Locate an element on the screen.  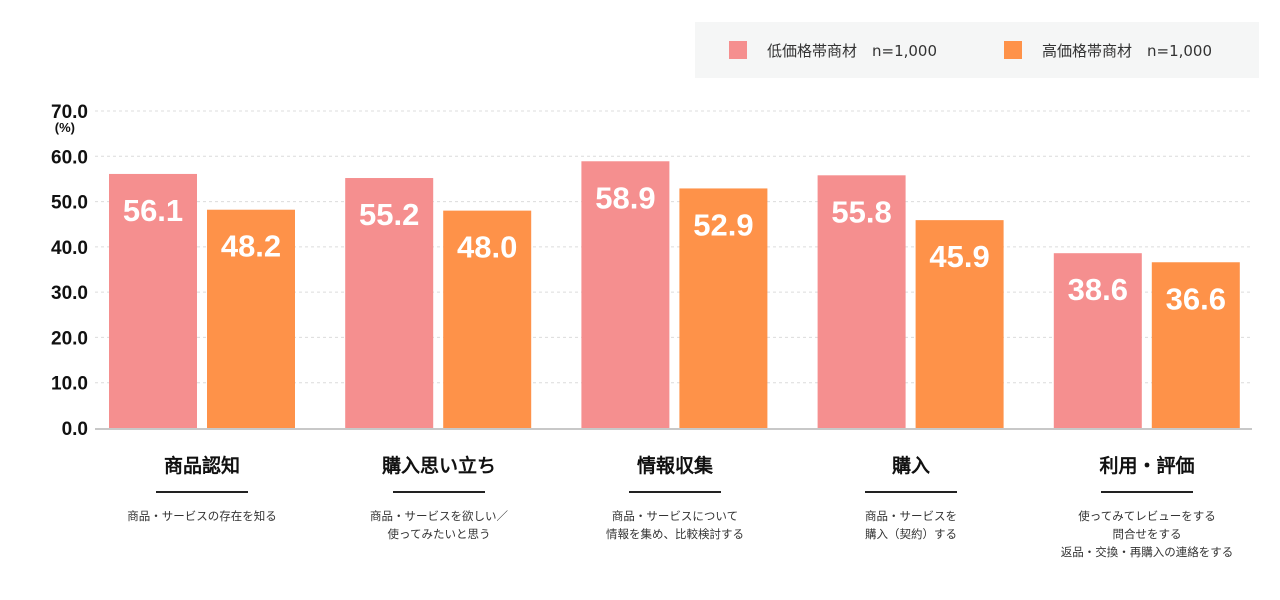
stage-0: 商品認知 商品・サービスの存在を知る is located at coordinates (202, 488).